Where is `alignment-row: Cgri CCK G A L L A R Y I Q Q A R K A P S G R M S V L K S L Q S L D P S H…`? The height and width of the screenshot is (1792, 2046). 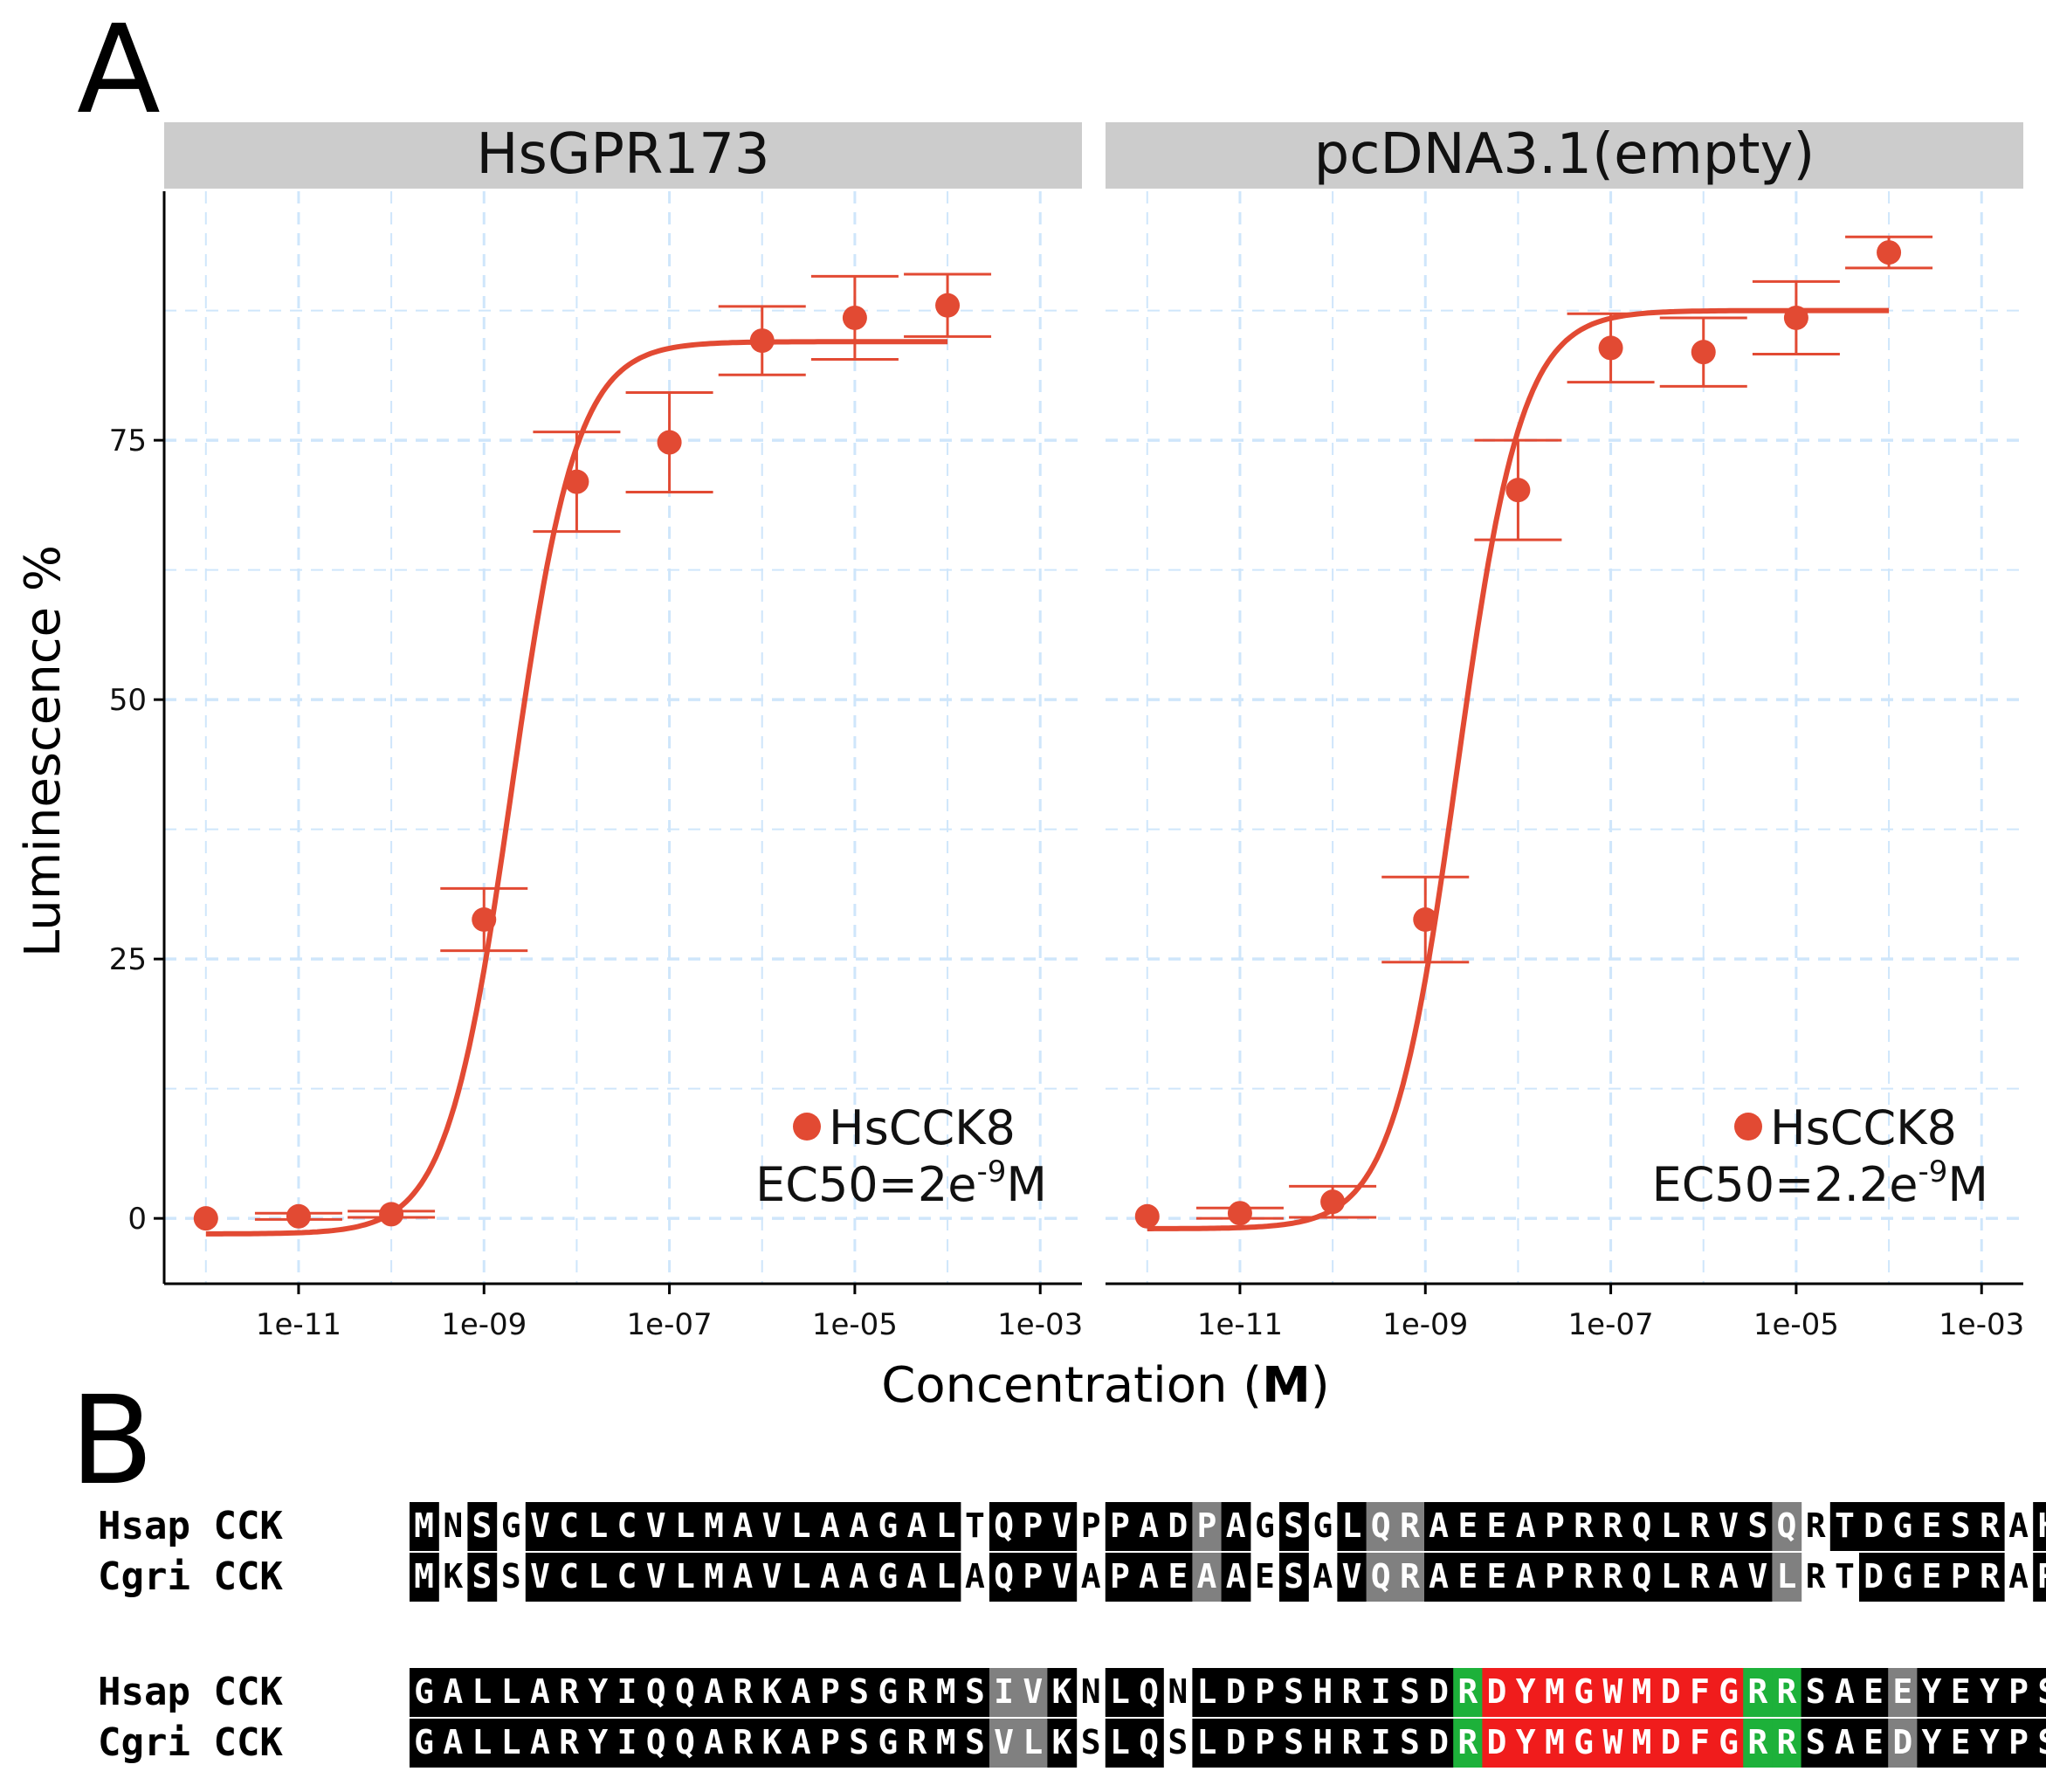
alignment-row: Cgri CCK G A L L A R Y I Q Q A R K A P S G R M S V L K S L Q S L D P S H… is located at coordinates (1072, 1743).